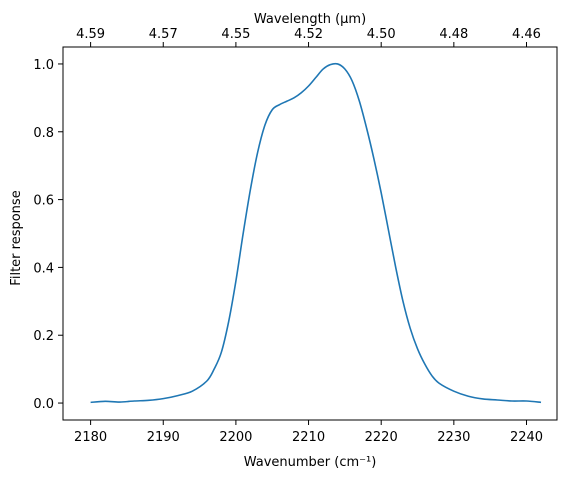 This screenshot has height=480, width=570. Describe the element at coordinates (381, 437) in the screenshot. I see `x-tick-label: 2220` at that location.